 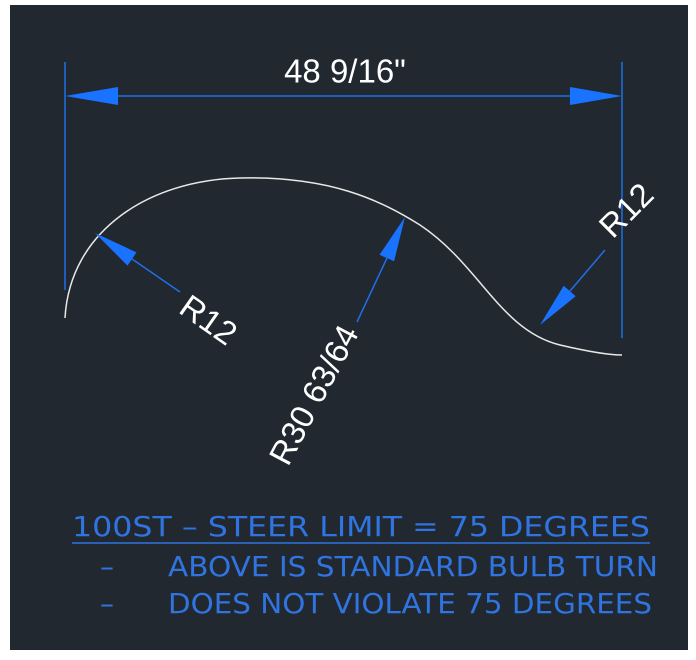 I want to click on note-title: 100ST – STEER LIMIT = 75 DEGREES, so click(x=361, y=526).